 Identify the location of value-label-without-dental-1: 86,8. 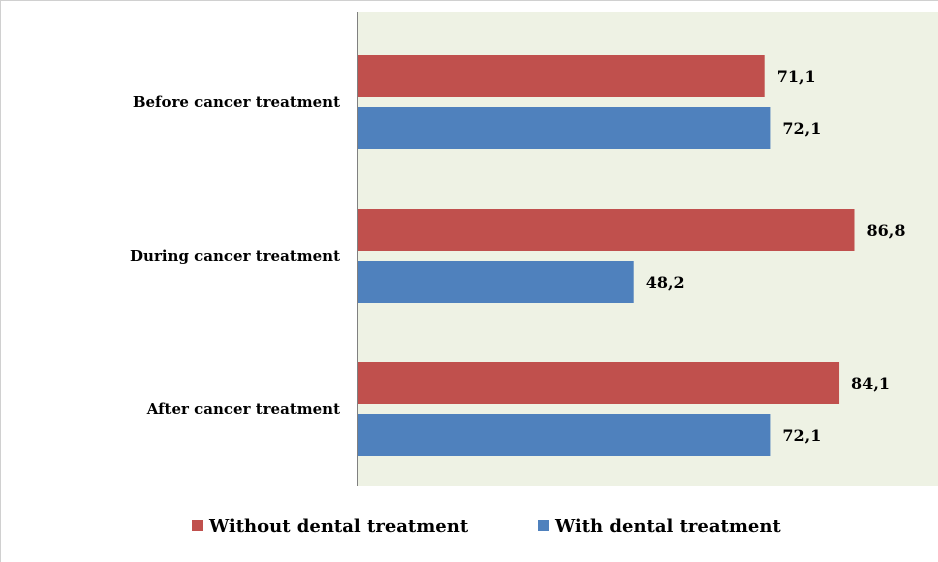
(885, 230).